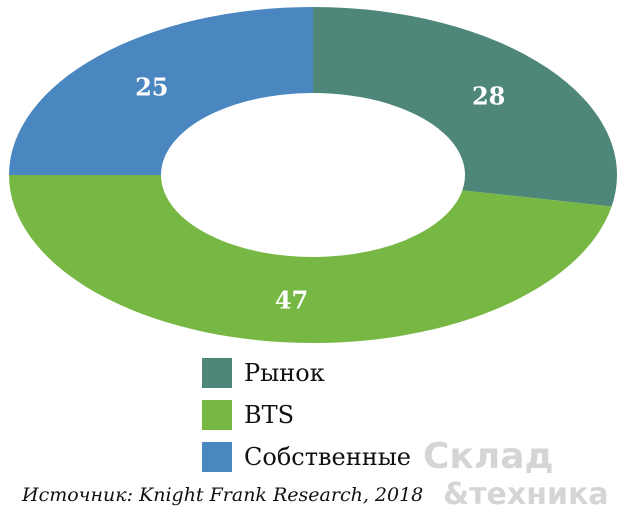 This screenshot has width=629, height=518. I want to click on legend-swatch-bts, so click(217, 415).